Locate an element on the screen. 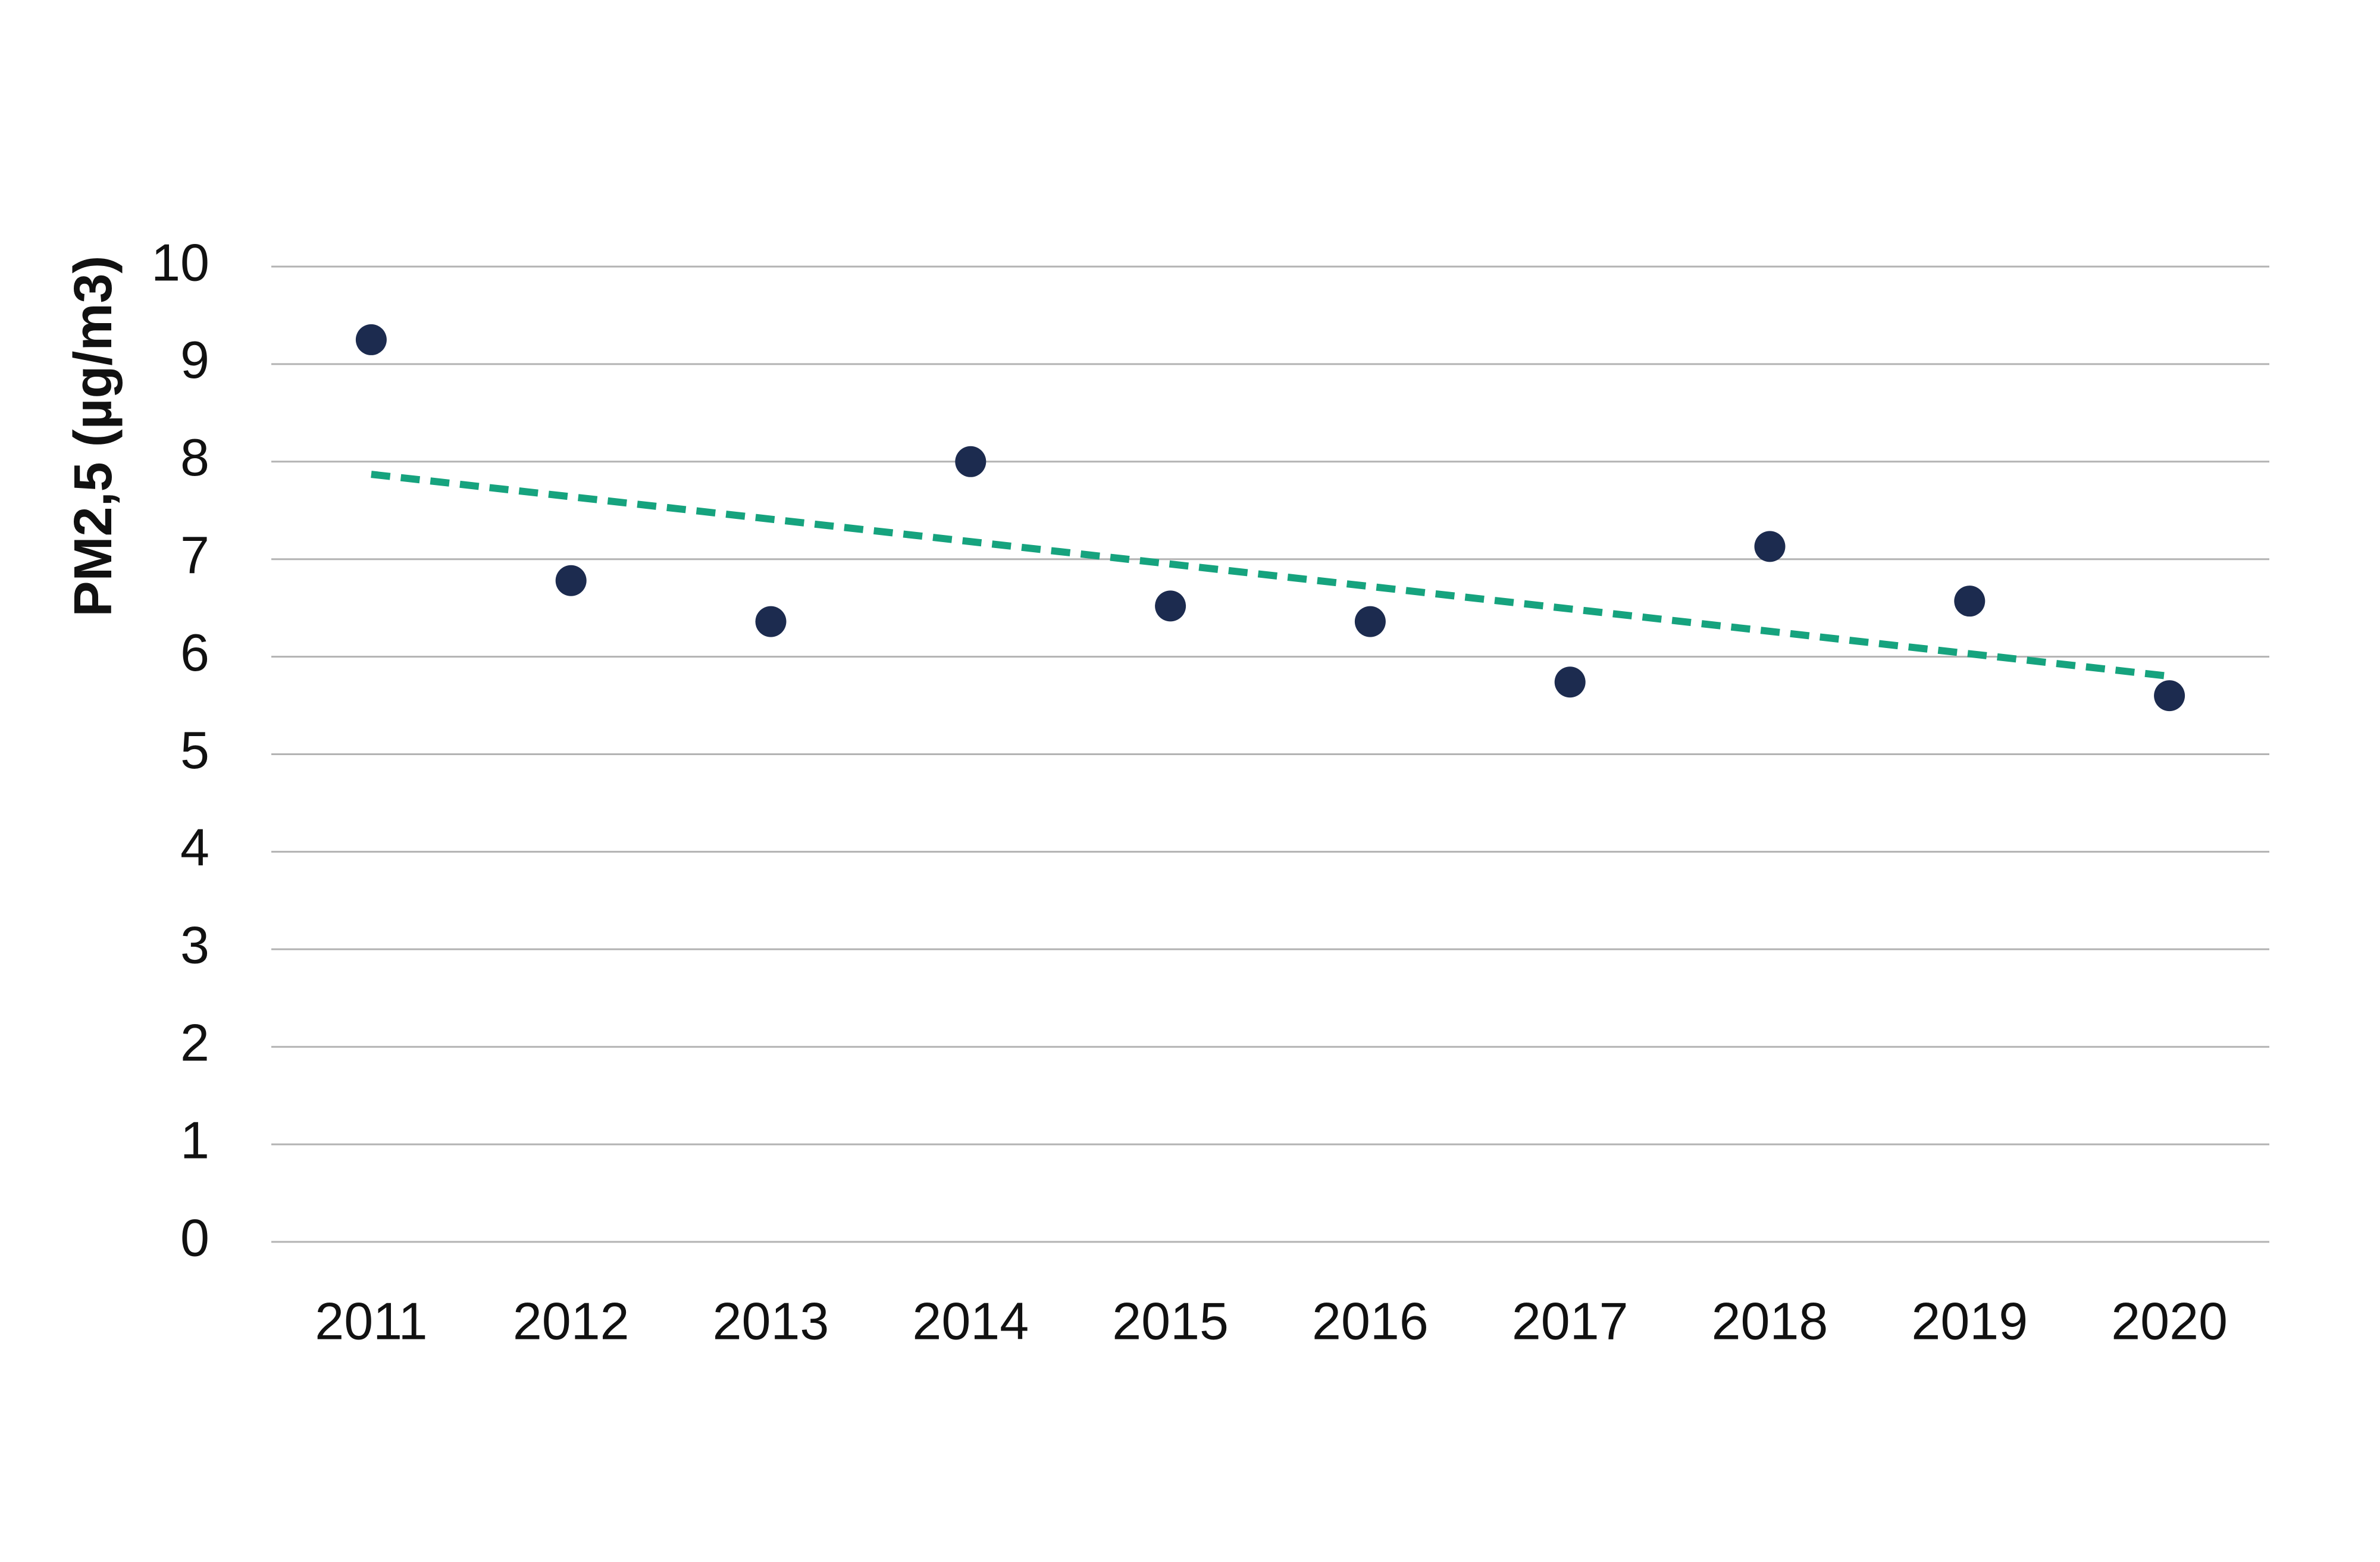 The height and width of the screenshot is (1562, 2380). x-tick-label: 2013 is located at coordinates (771, 1320).